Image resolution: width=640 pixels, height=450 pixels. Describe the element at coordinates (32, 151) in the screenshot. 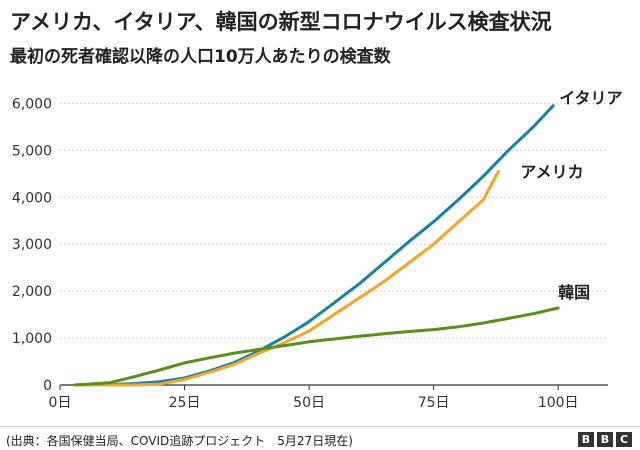

I see `y-tick-label: 5,000` at that location.